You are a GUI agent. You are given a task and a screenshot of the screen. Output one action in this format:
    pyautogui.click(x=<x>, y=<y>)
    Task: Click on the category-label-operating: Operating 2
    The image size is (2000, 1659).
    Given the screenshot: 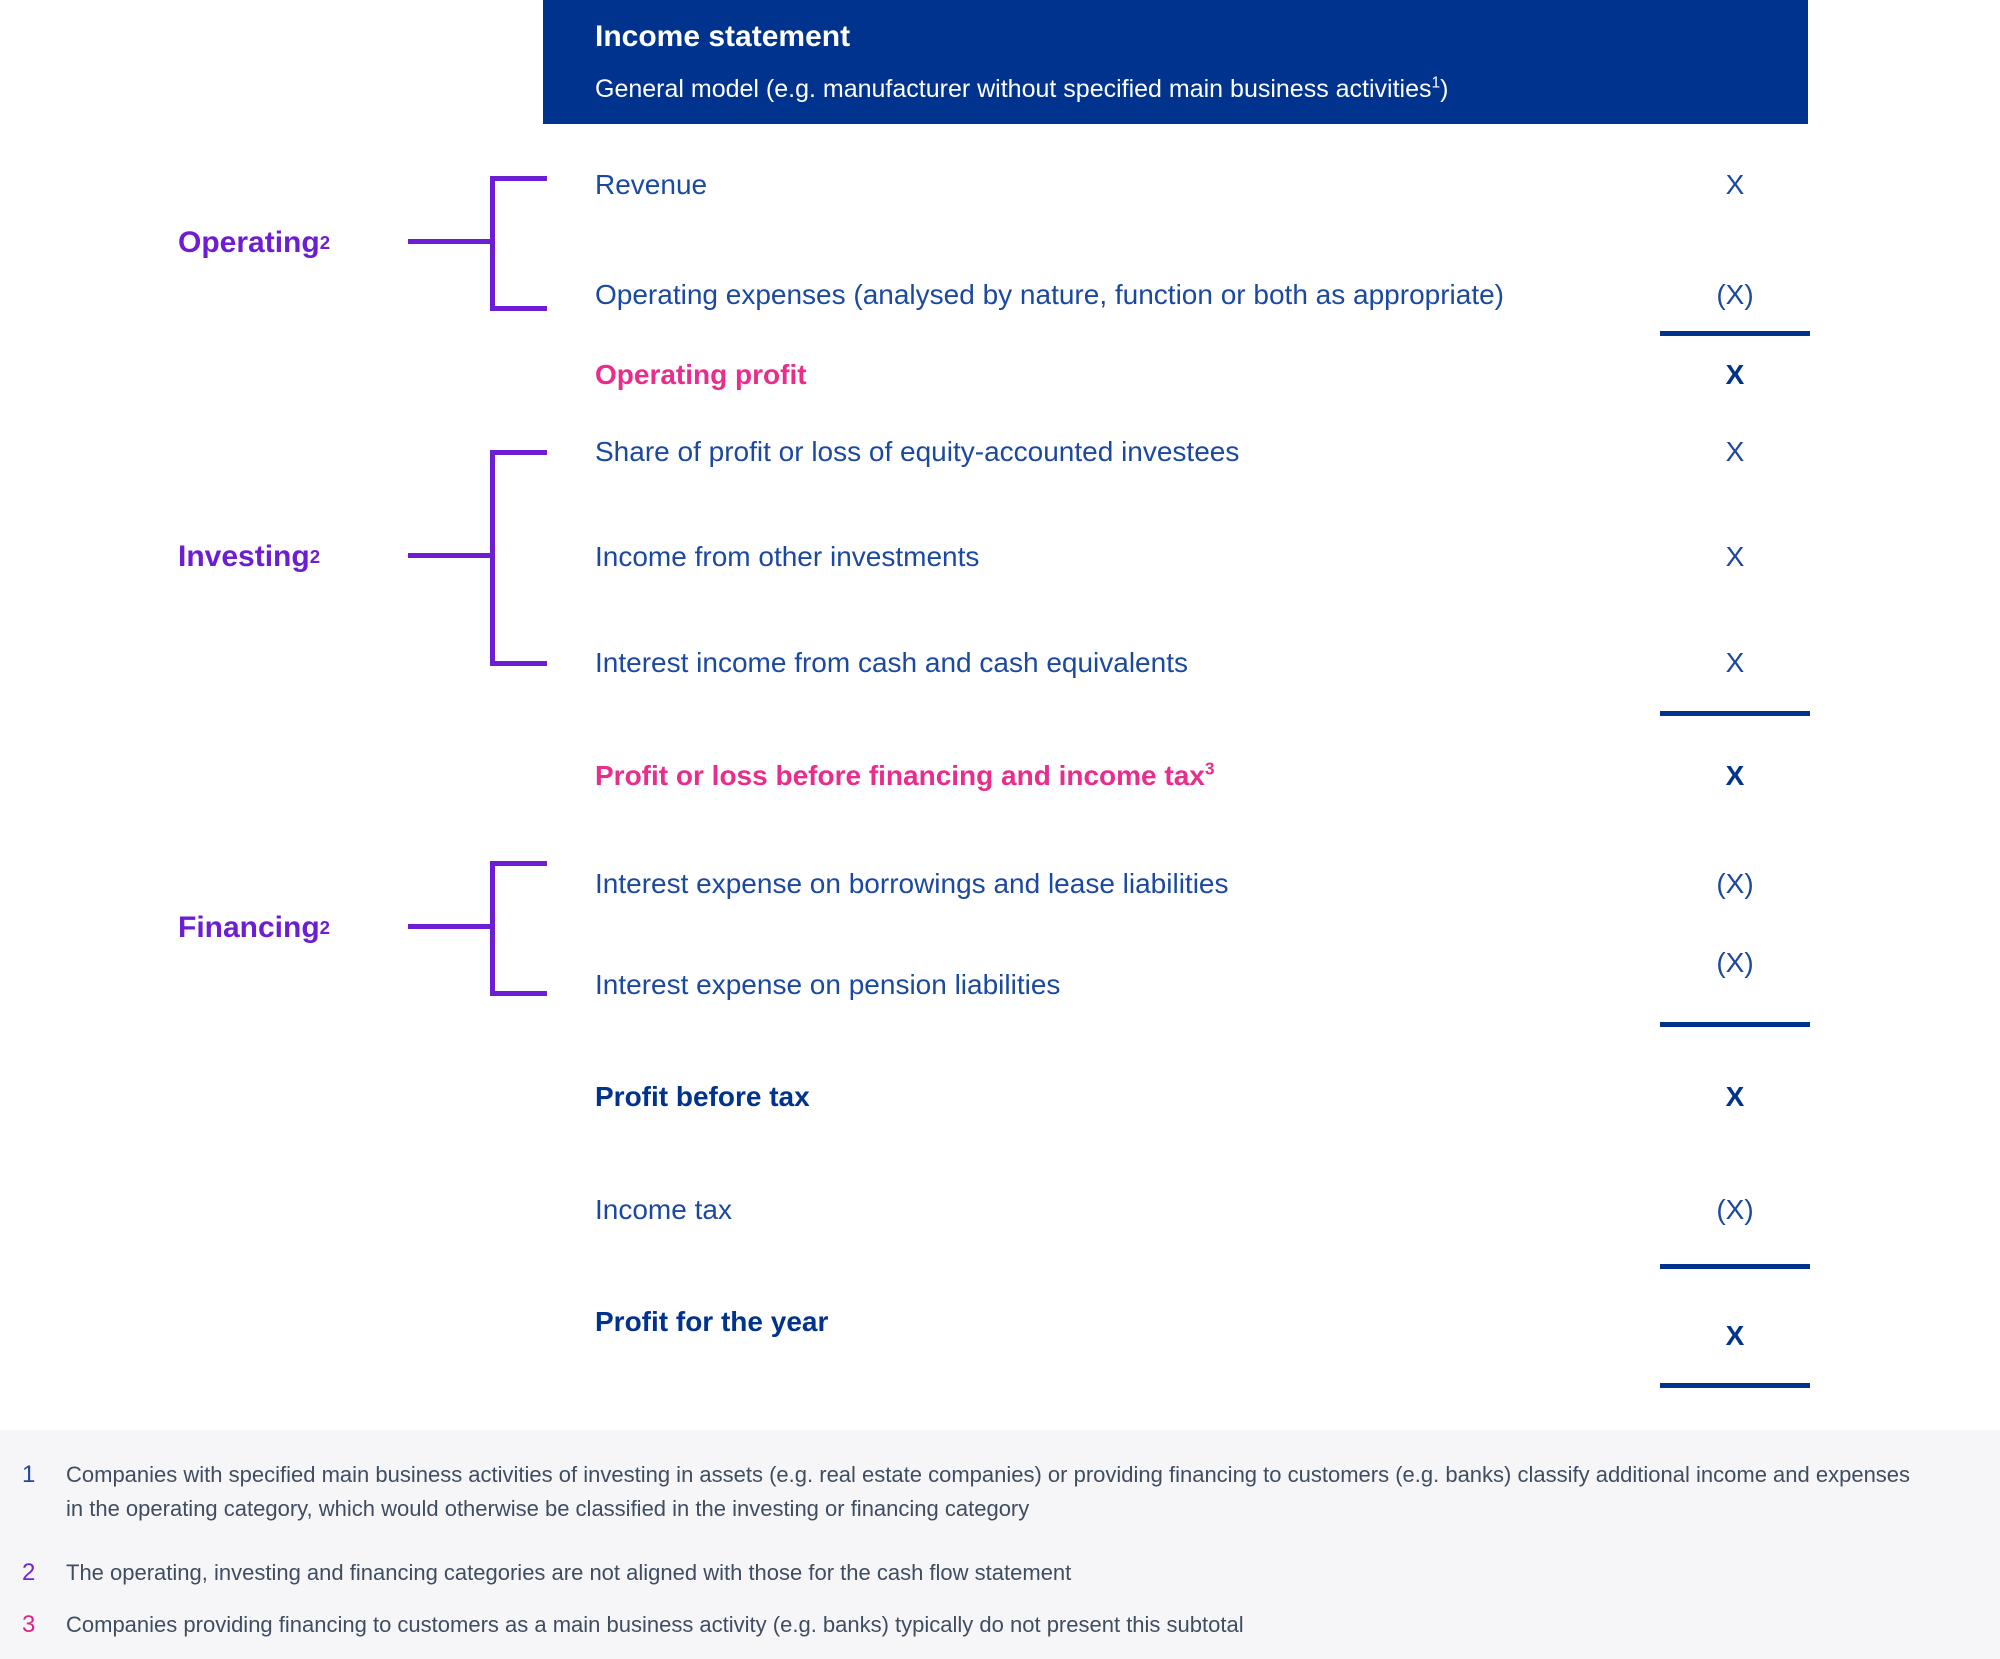 What is the action you would take?
    pyautogui.click(x=254, y=242)
    